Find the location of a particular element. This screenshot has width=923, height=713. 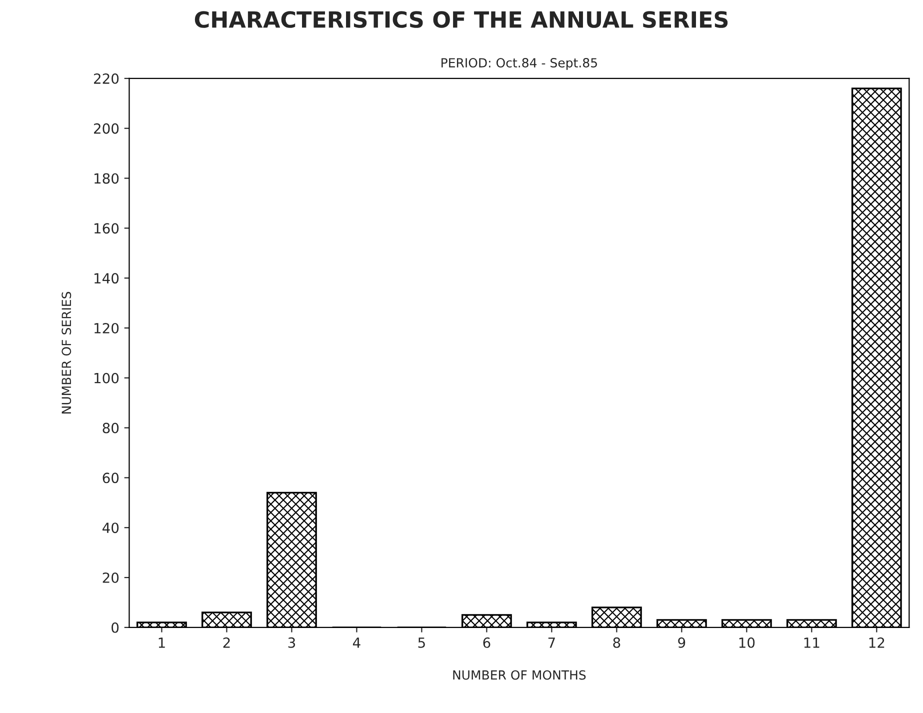

x-tick-label: 8 is located at coordinates (616, 642).